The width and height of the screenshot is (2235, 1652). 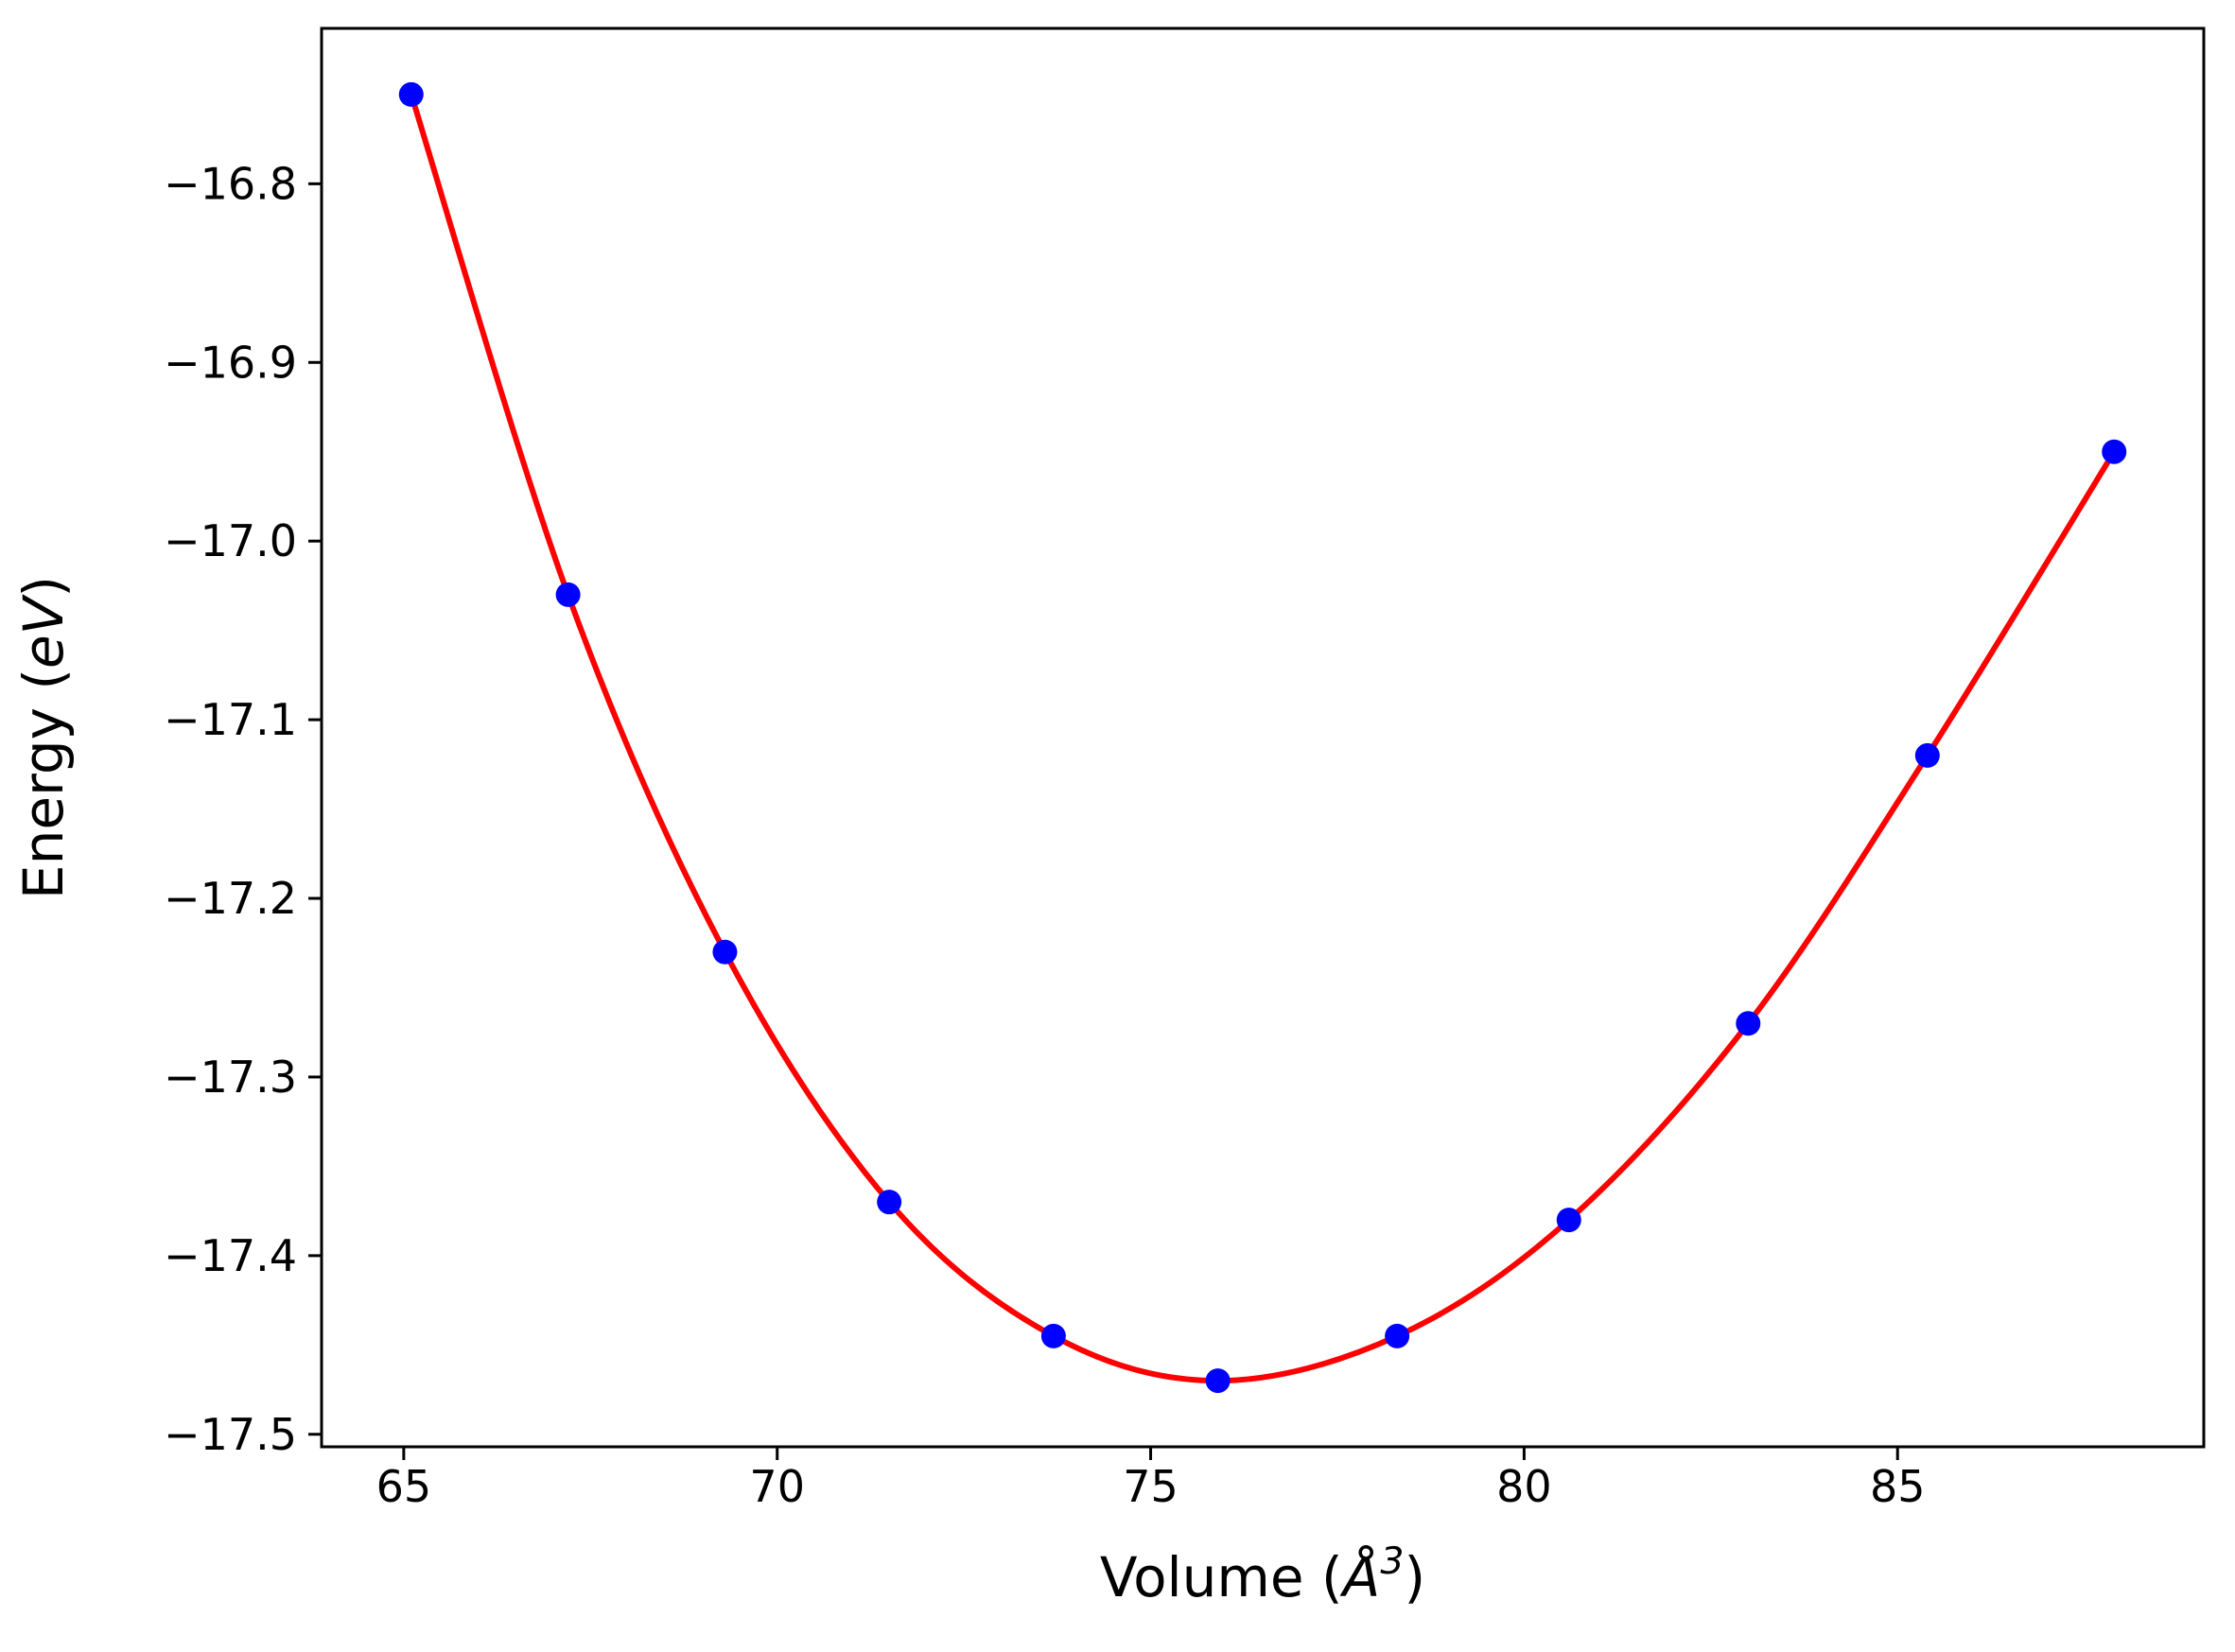 I want to click on y-tick-label: −16.9, so click(x=230, y=363).